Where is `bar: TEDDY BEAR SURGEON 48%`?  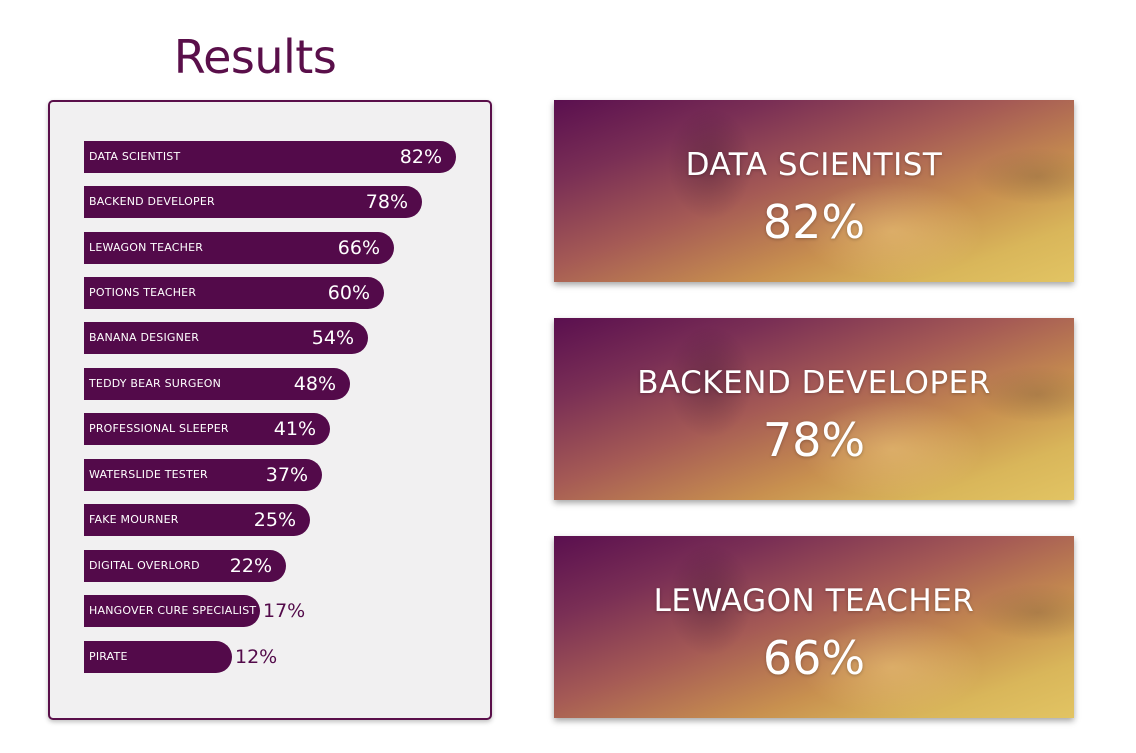
bar: TEDDY BEAR SURGEON 48% is located at coordinates (217, 384).